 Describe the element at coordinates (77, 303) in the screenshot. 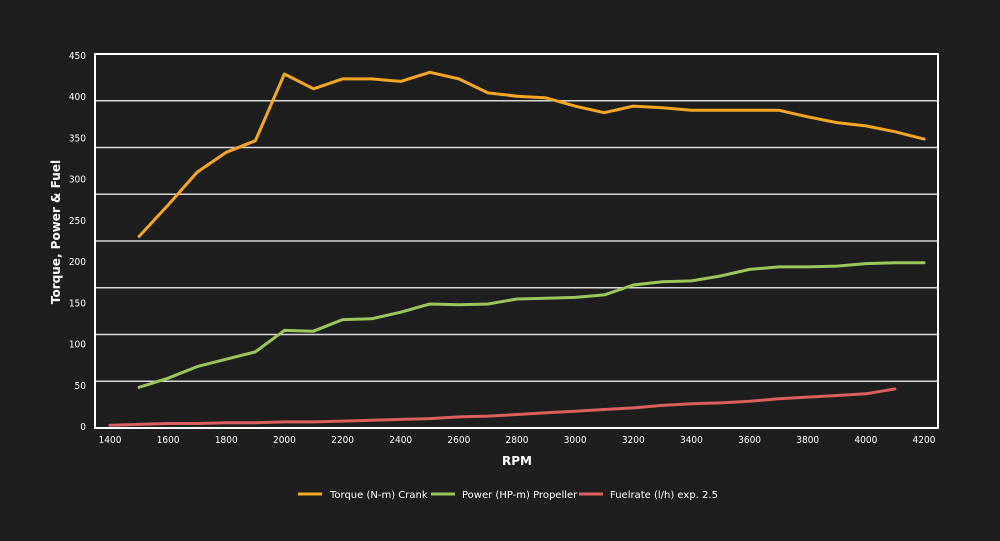

I see `y-tick-label: 150` at that location.